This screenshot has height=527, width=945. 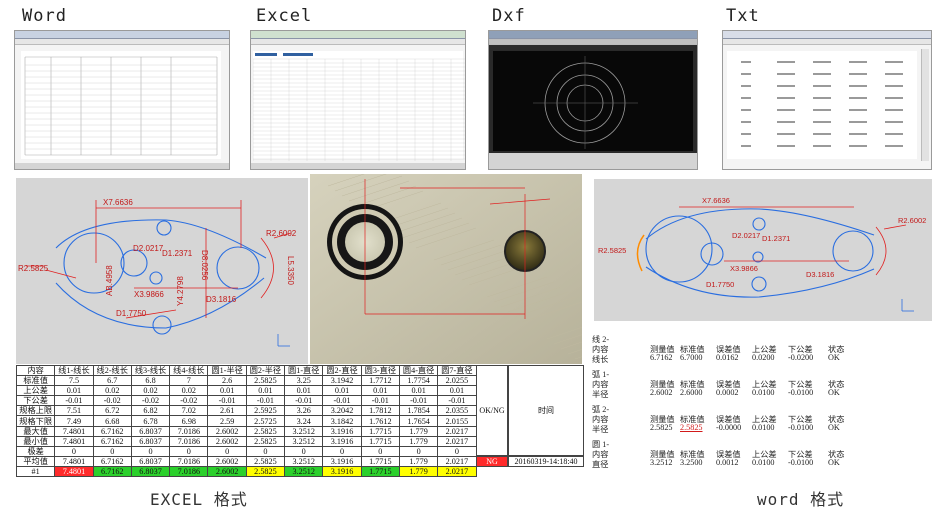 I want to click on okng-label: OK/NG, so click(x=492, y=410).